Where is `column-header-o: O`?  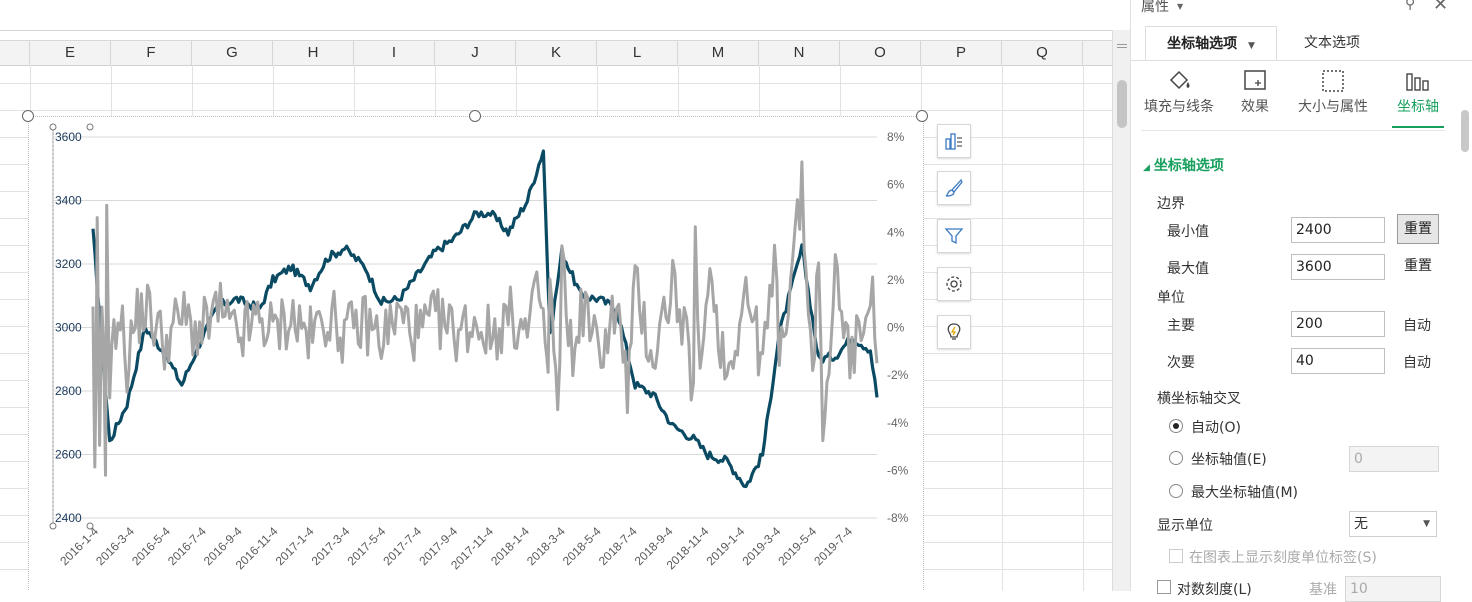
column-header-o: O is located at coordinates (880, 53).